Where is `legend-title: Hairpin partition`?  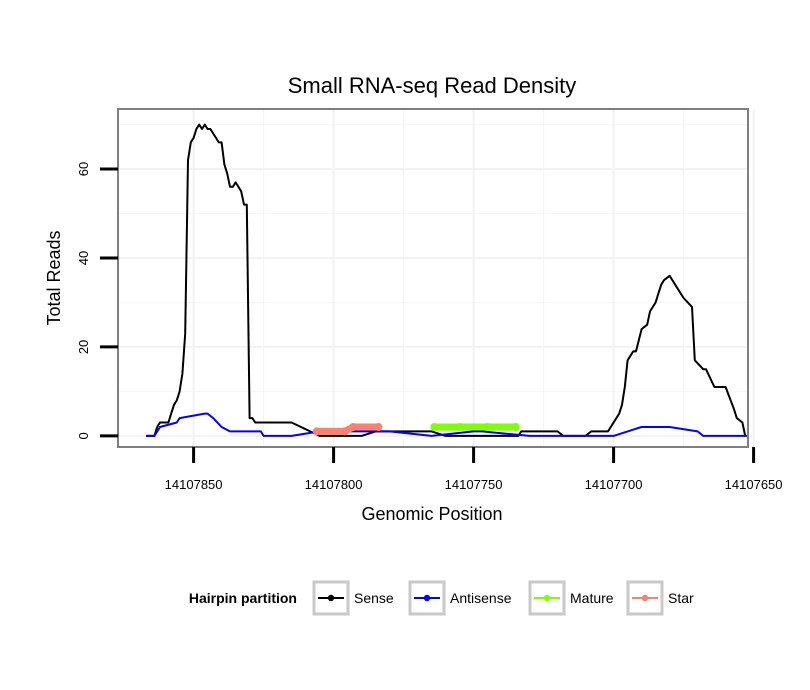
legend-title: Hairpin partition is located at coordinates (243, 598).